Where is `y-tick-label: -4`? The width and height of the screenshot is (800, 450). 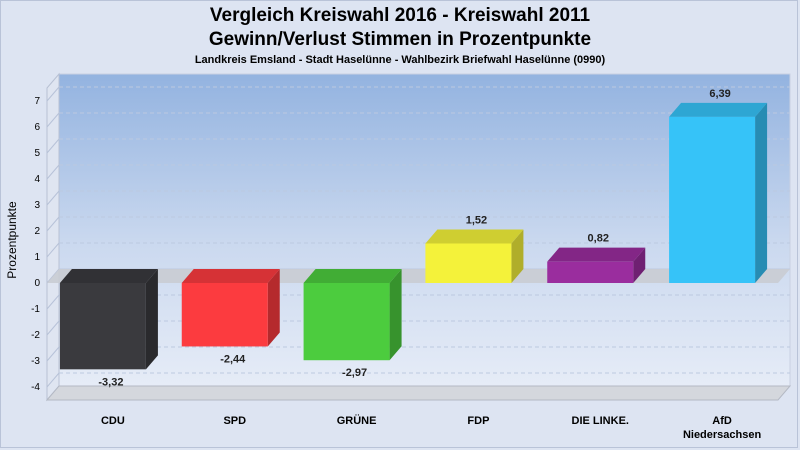
y-tick-label: -4 is located at coordinates (35, 387).